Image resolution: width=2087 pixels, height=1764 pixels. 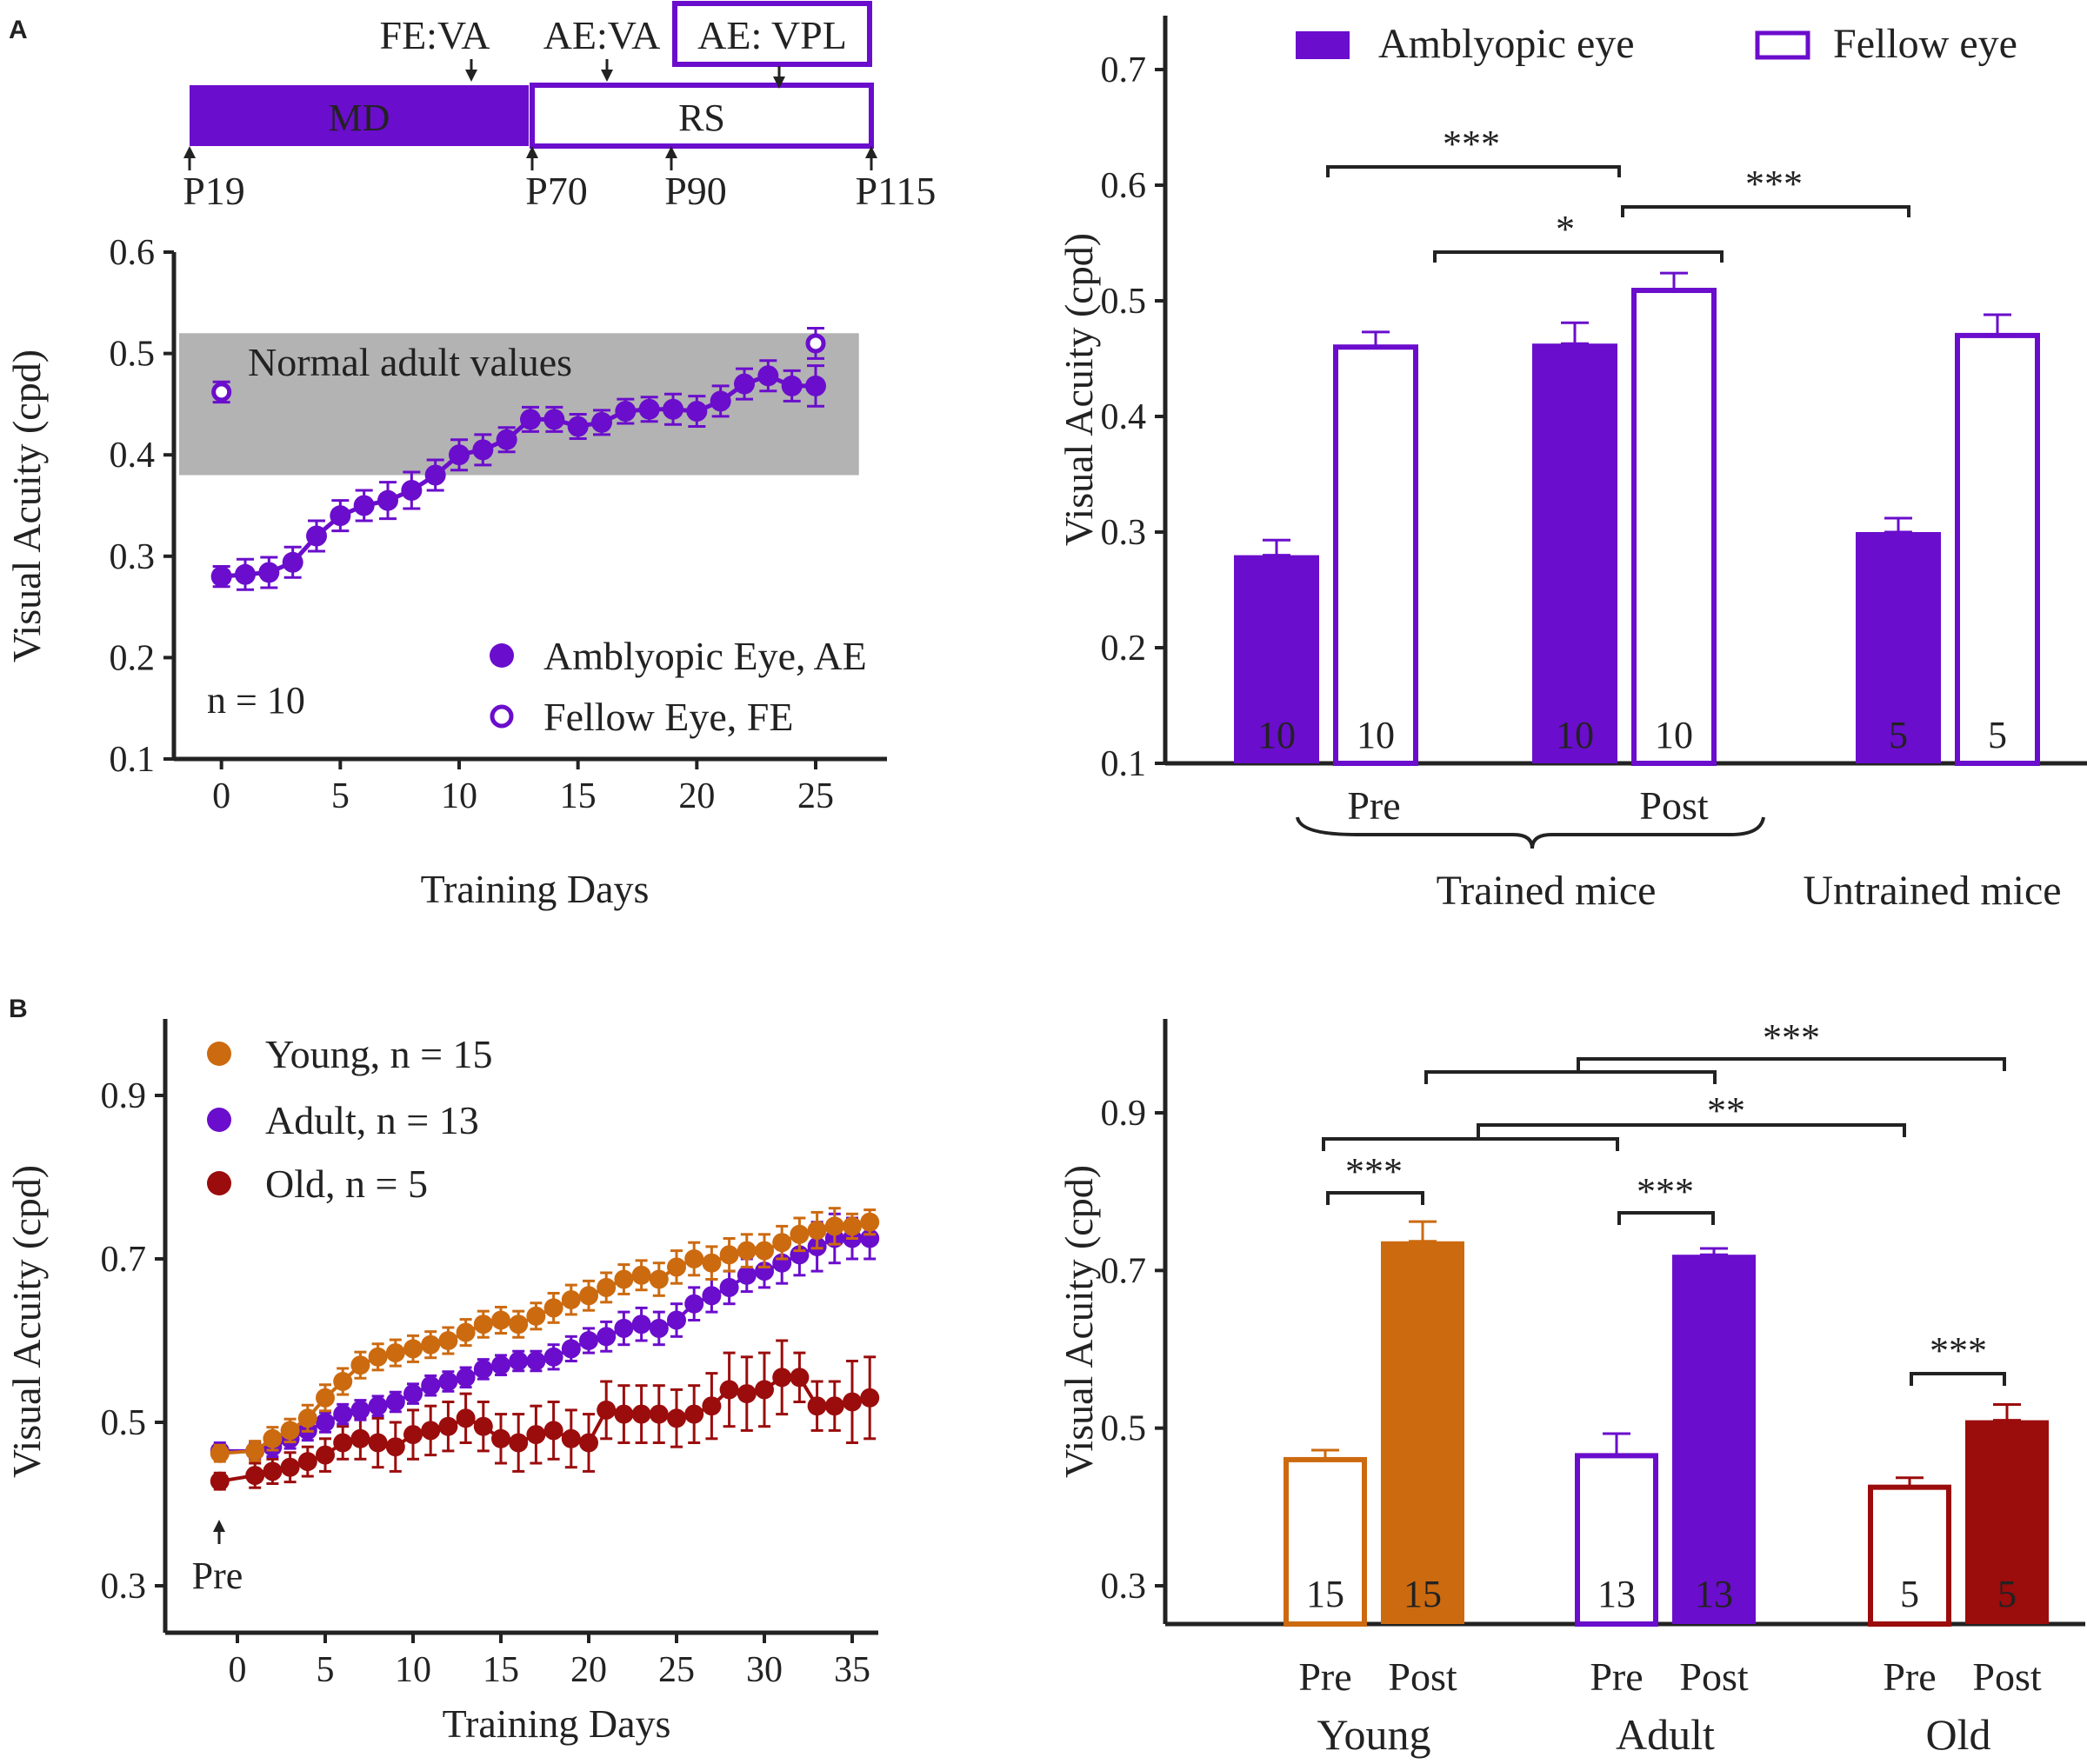 I want to click on sig-post-young-adult, so click(x=1571, y=1077).